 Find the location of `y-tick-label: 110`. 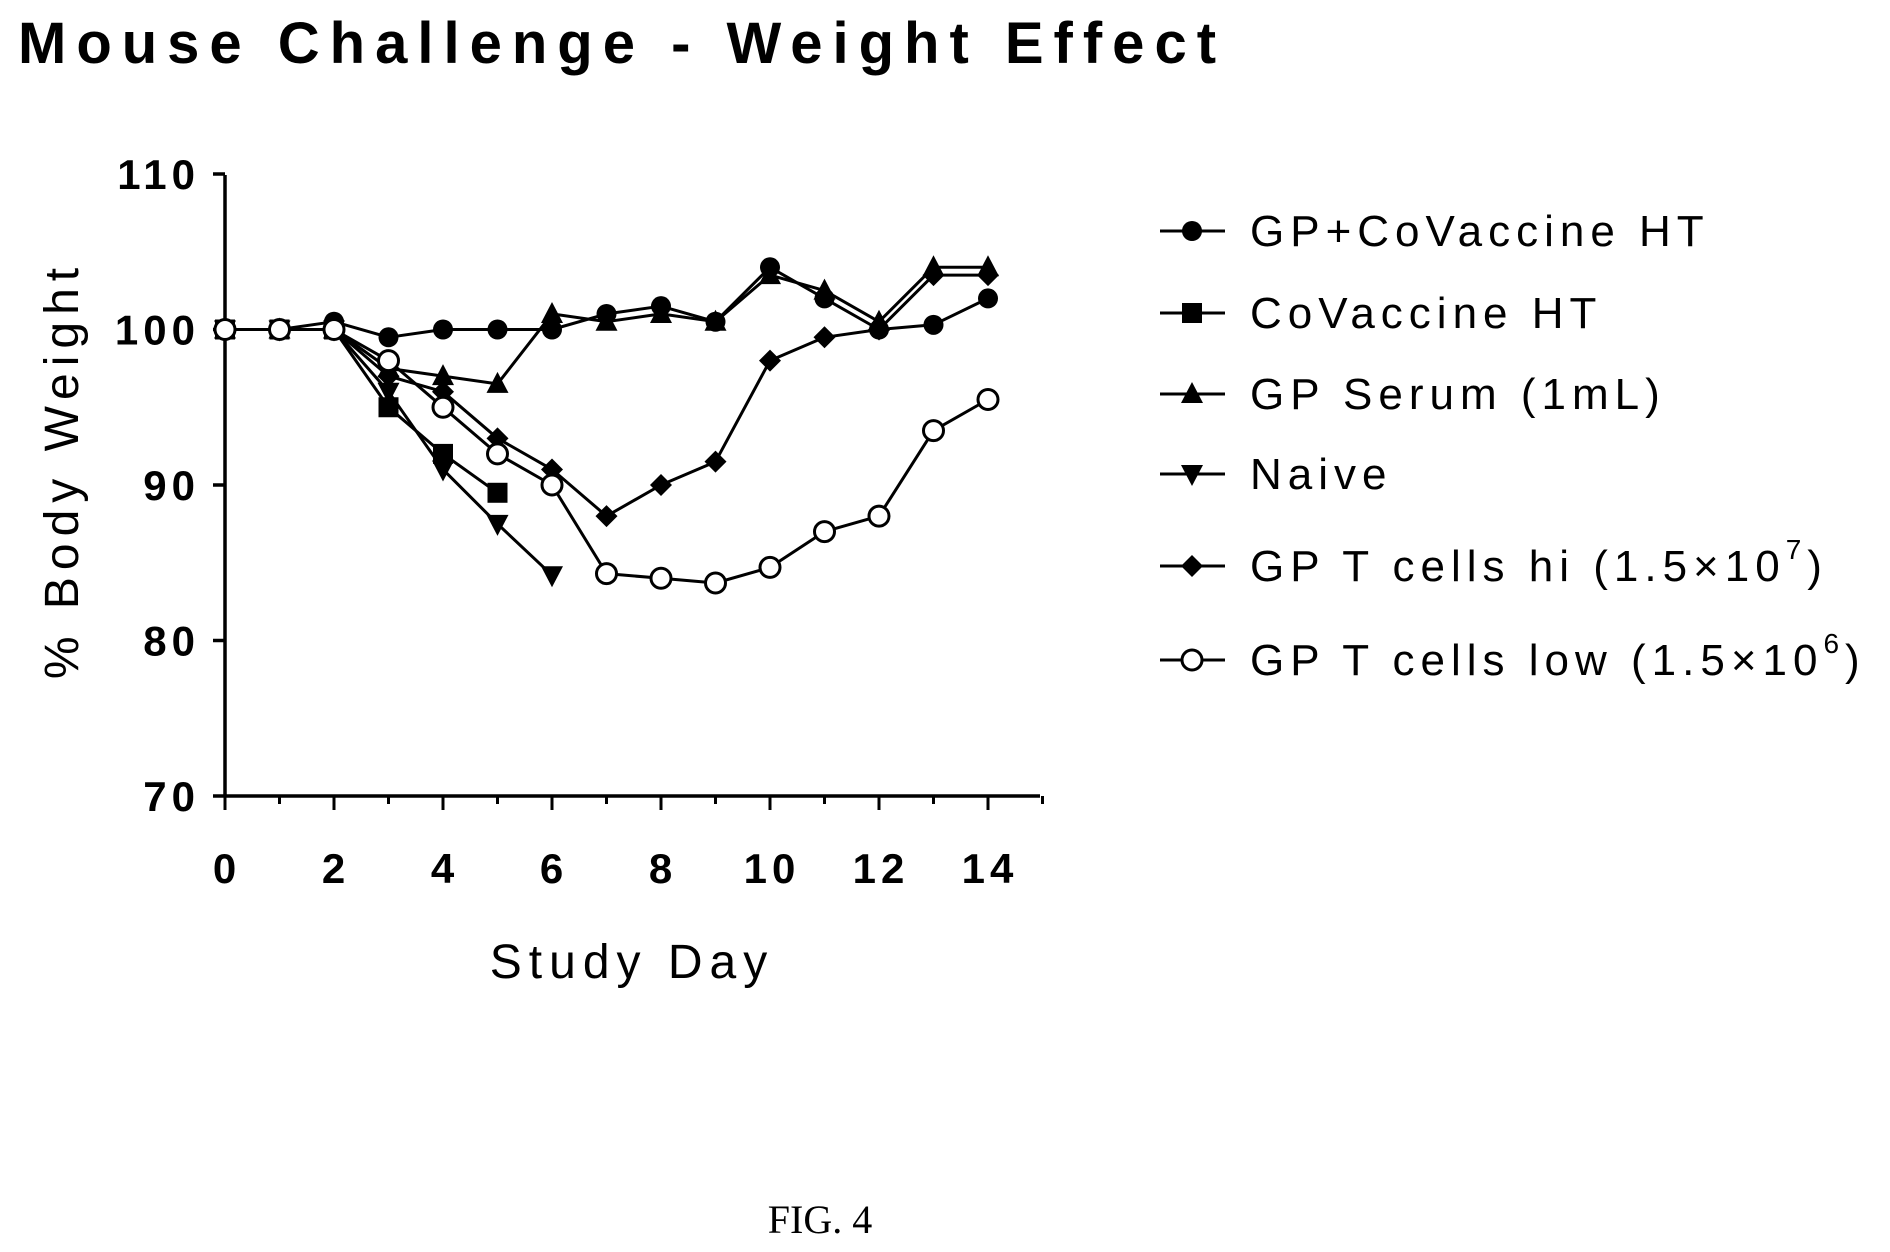

y-tick-label: 110 is located at coordinates (158, 174).